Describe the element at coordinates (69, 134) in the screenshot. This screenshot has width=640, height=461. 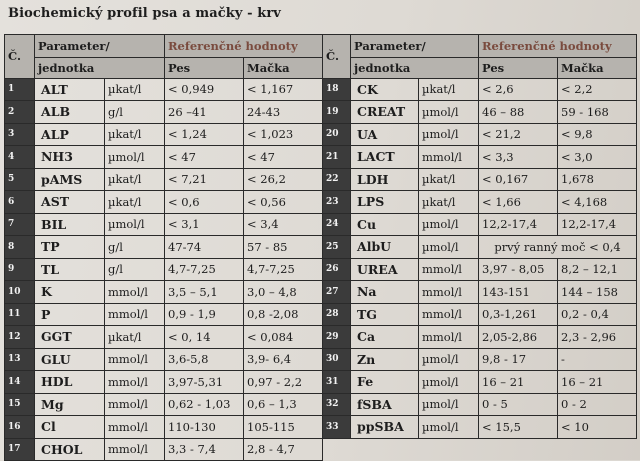
I see `parameter-name: ALP` at that location.